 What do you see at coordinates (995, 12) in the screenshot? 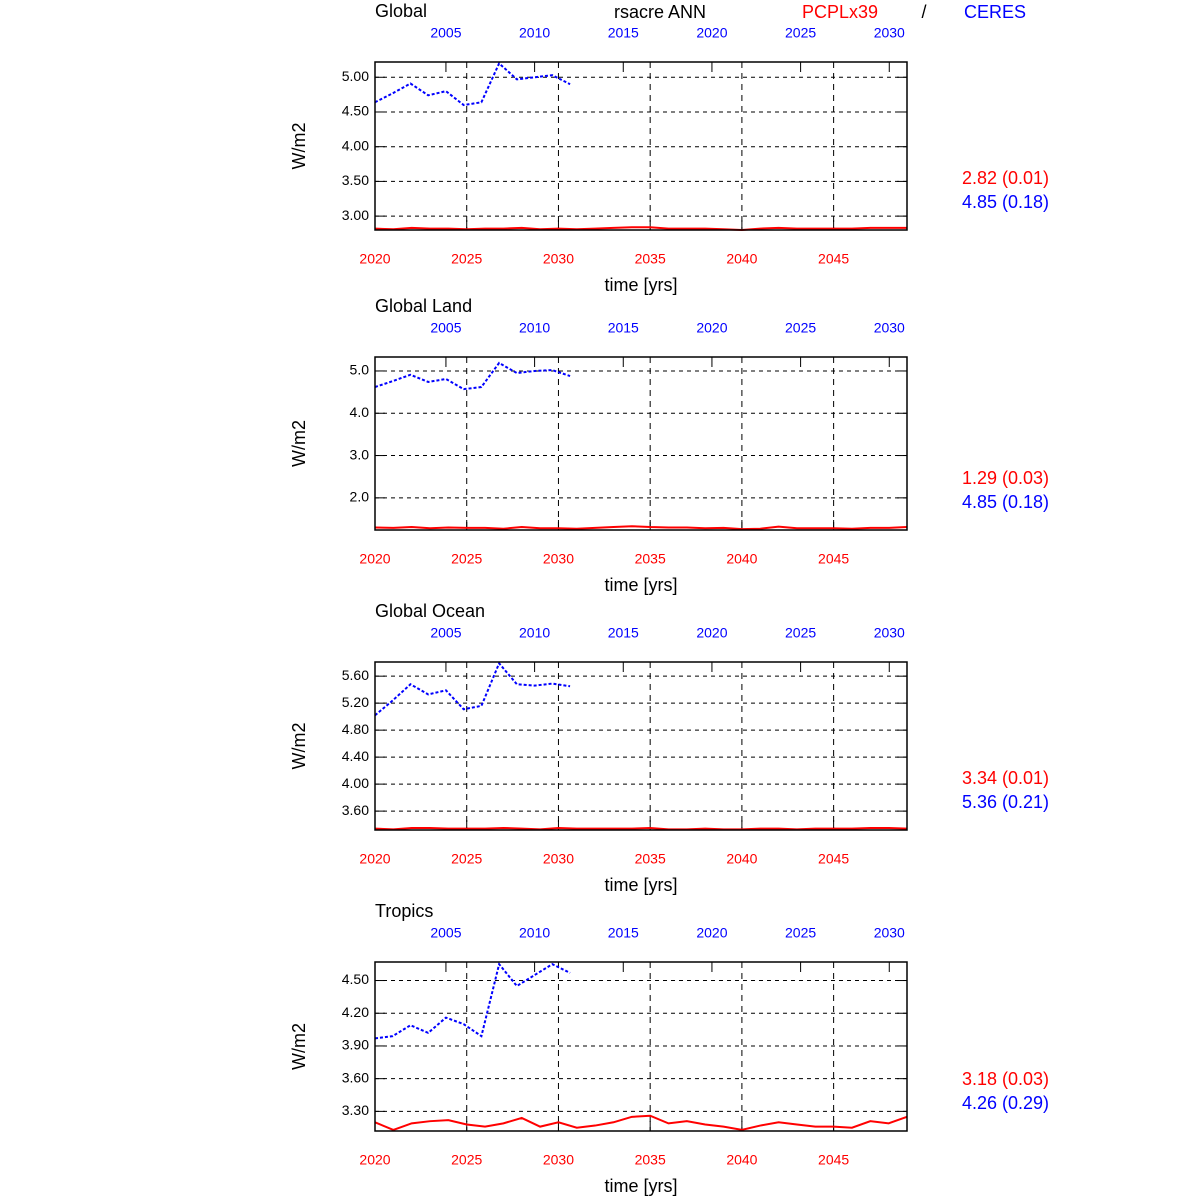
I see `legend-entry: CERES` at bounding box center [995, 12].